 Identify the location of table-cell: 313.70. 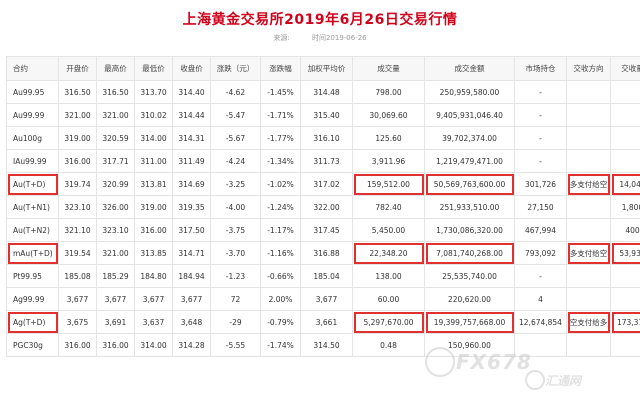
(153, 92).